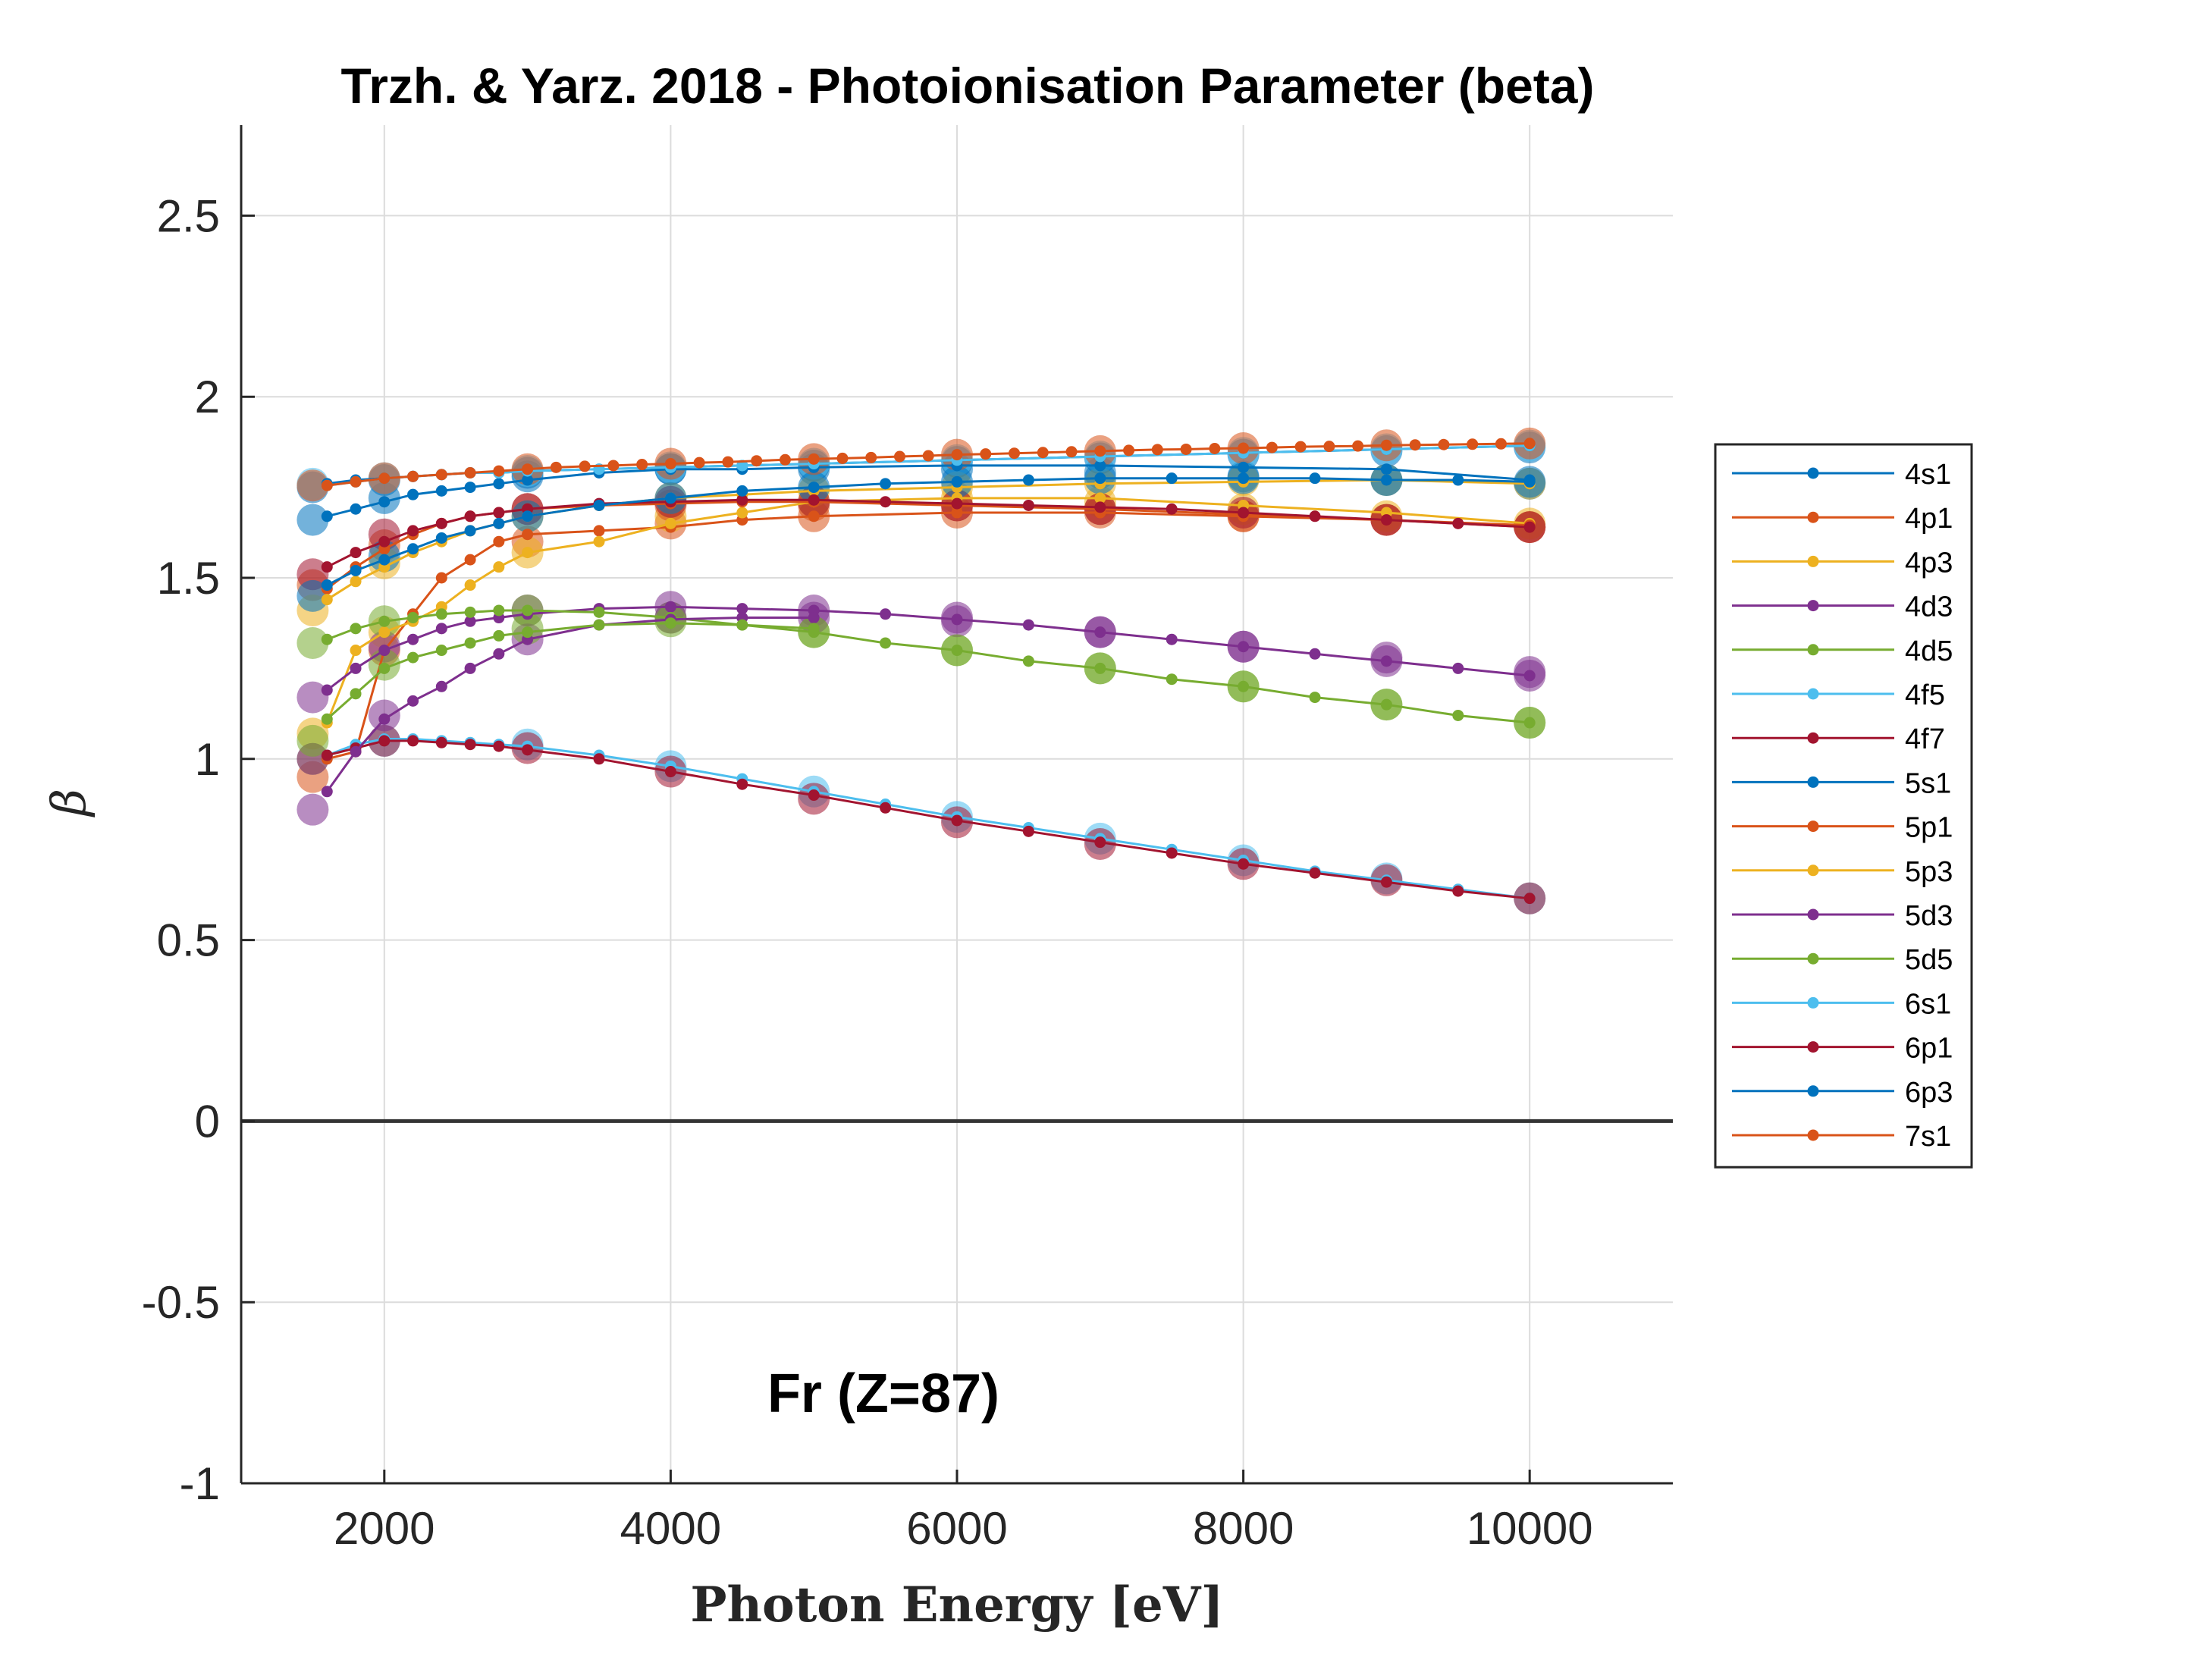  I want to click on legend-item: 7s1, so click(1841, 1137).